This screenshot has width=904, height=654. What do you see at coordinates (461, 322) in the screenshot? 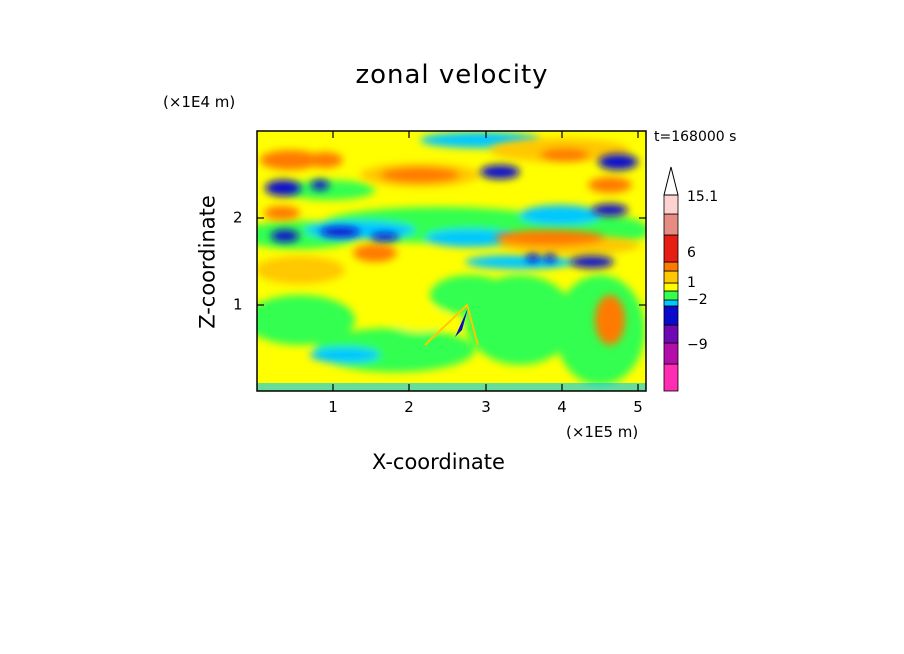
I see `field-spike` at bounding box center [461, 322].